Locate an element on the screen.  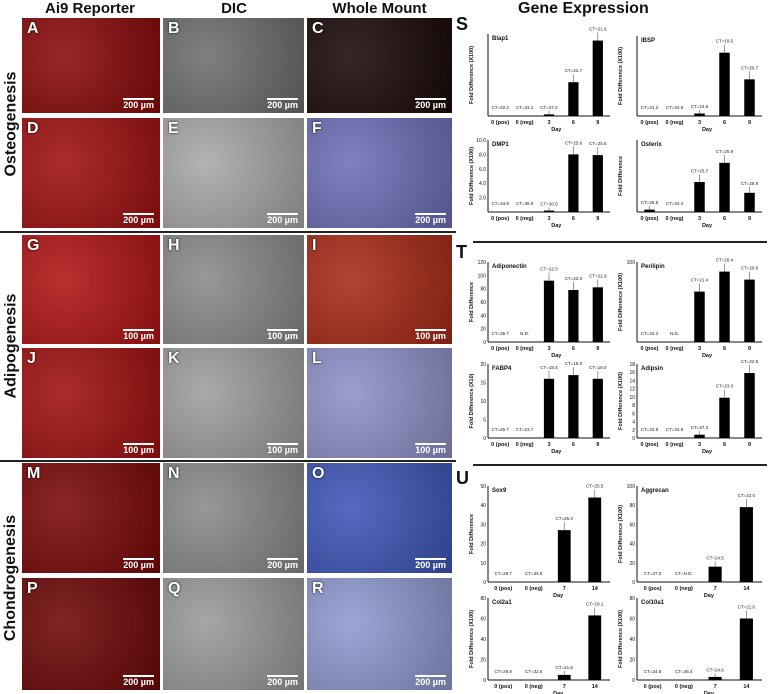
chart-perilipin-bar is located at coordinates (749, 310).